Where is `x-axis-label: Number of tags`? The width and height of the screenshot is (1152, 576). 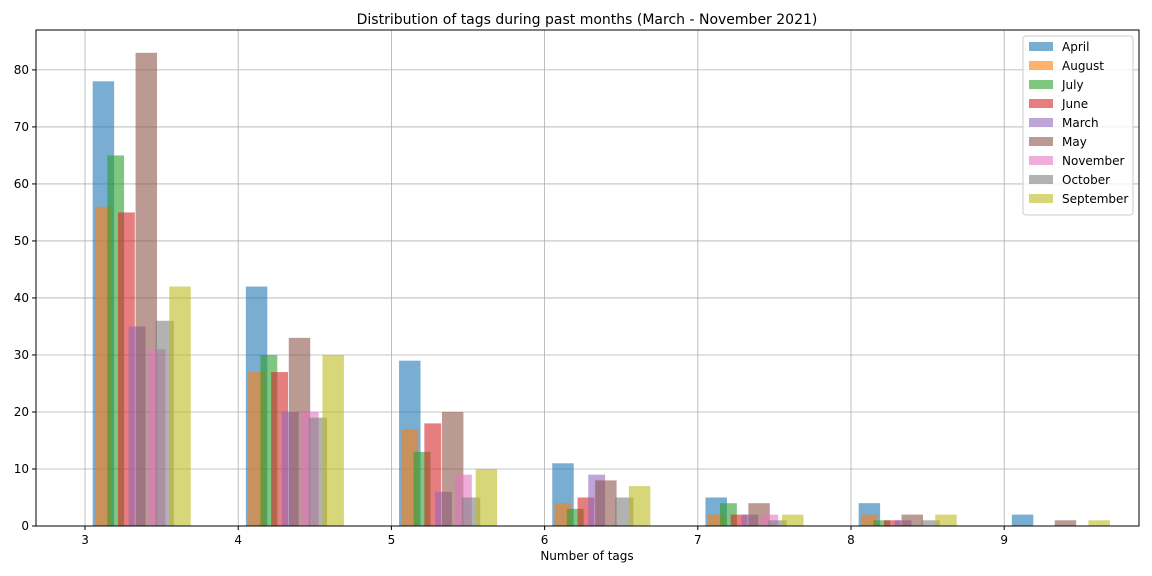
x-axis-label: Number of tags is located at coordinates (586, 556).